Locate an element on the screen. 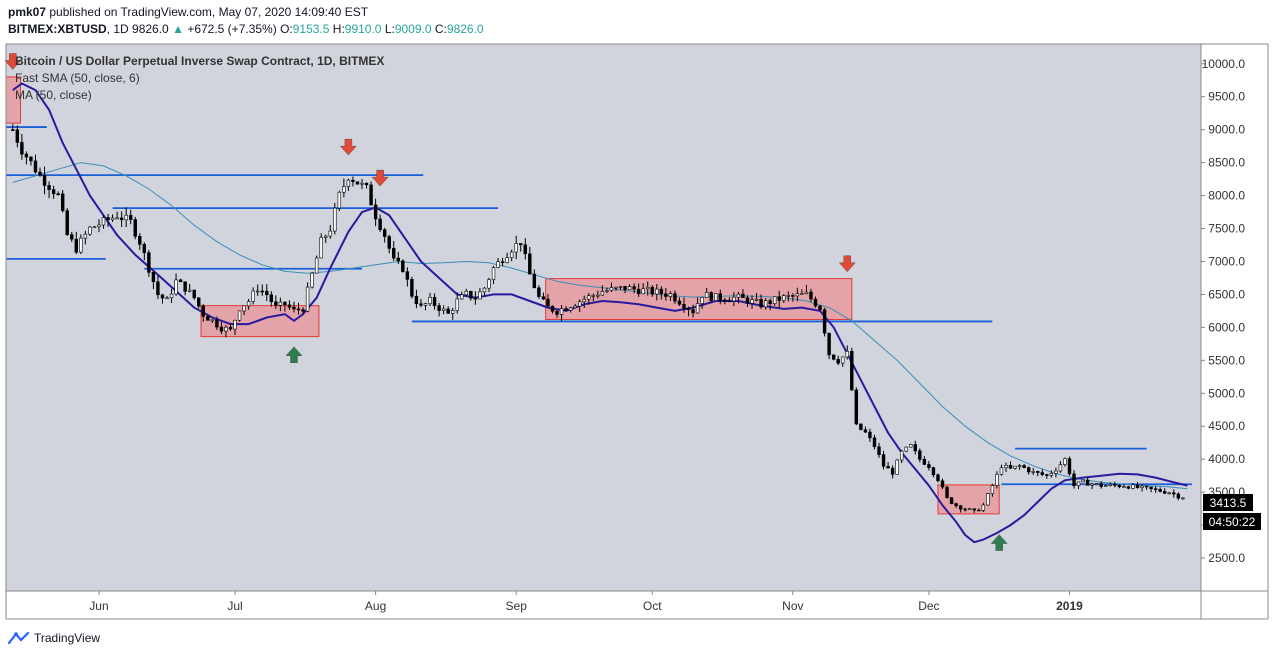 The image size is (1274, 657). time-axis is located at coordinates (603, 605).